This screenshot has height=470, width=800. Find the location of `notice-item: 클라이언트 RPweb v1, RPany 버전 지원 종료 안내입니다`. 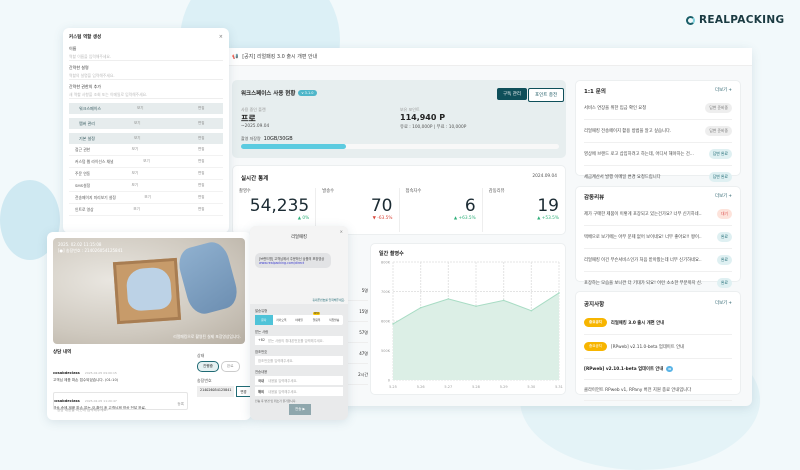

notice-item: 클라이언트 RPweb v1, RPany 버전 지원 종료 안내입니다 is located at coordinates (658, 390).